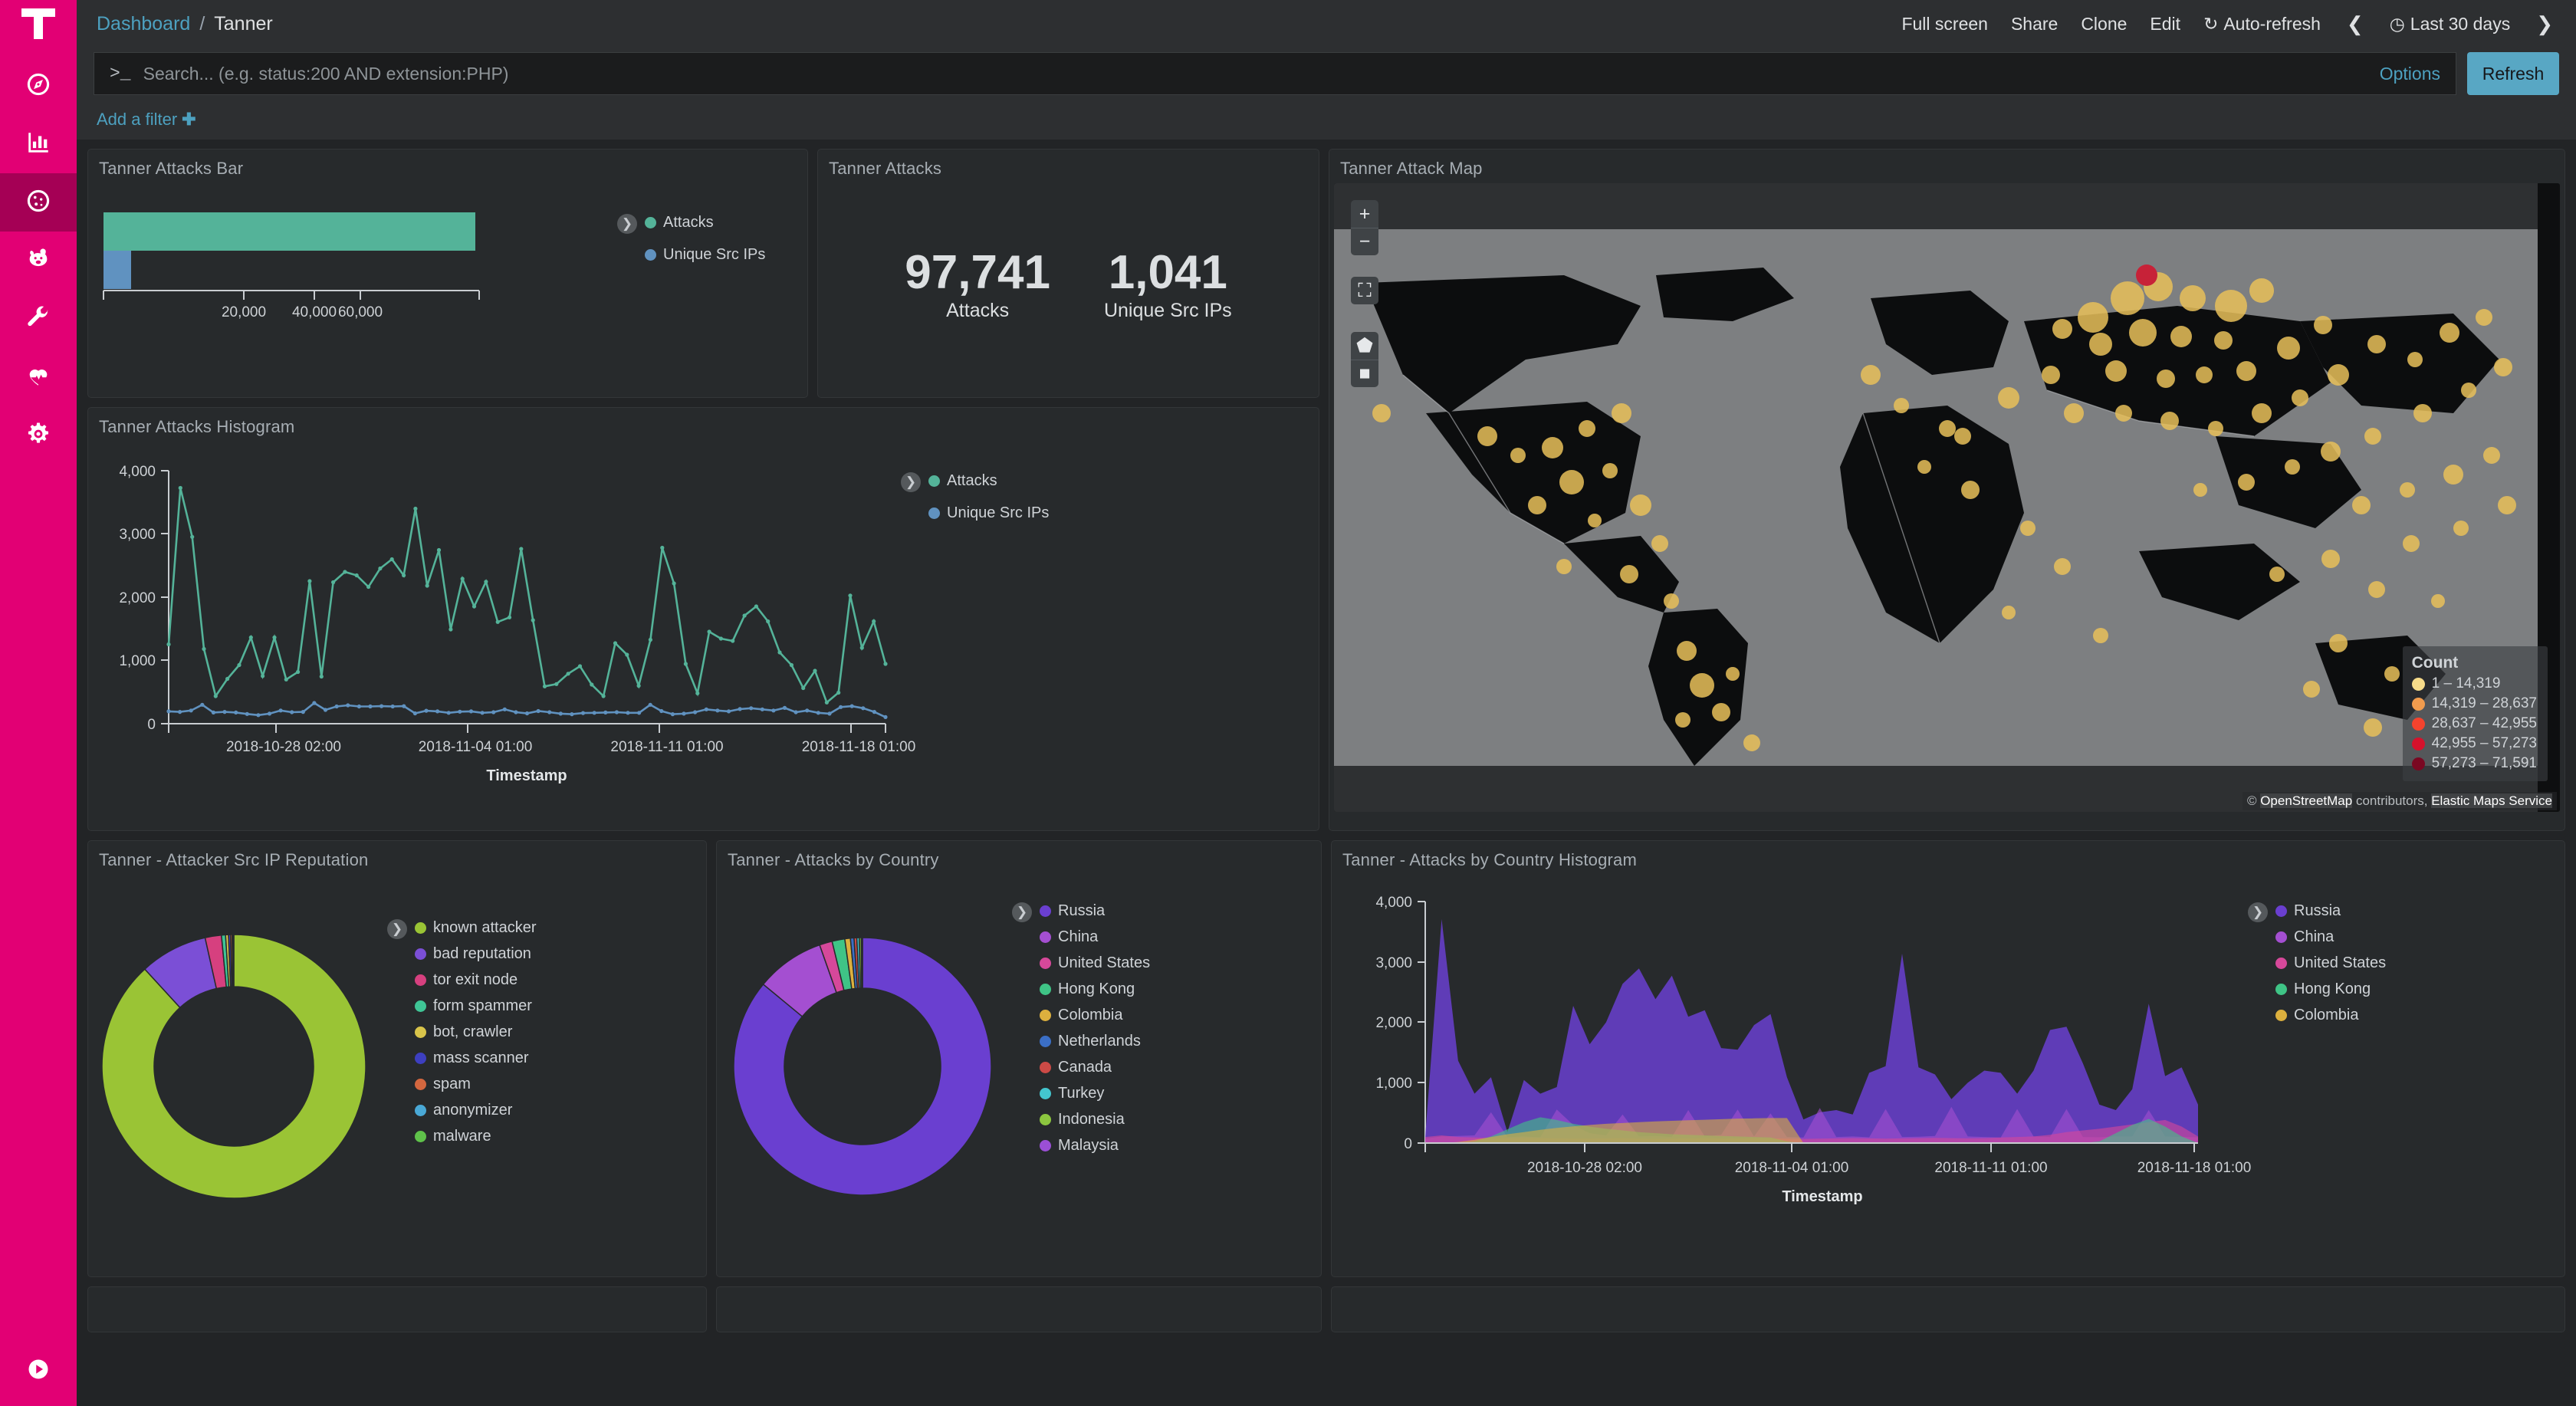  Describe the element at coordinates (39, 86) in the screenshot. I see `sidebar-item-discover` at that location.